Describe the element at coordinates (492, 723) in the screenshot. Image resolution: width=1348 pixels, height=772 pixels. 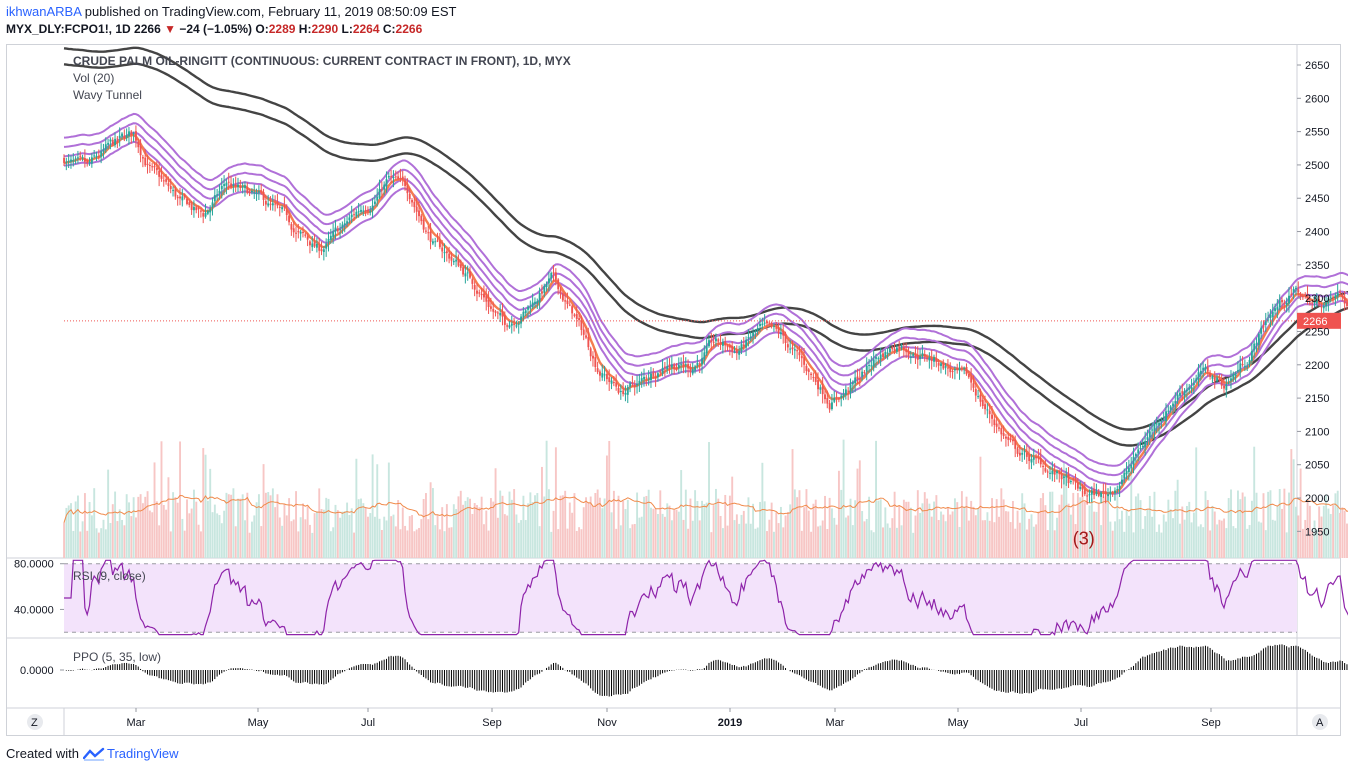
I see `time-tick-label: Sep` at that location.